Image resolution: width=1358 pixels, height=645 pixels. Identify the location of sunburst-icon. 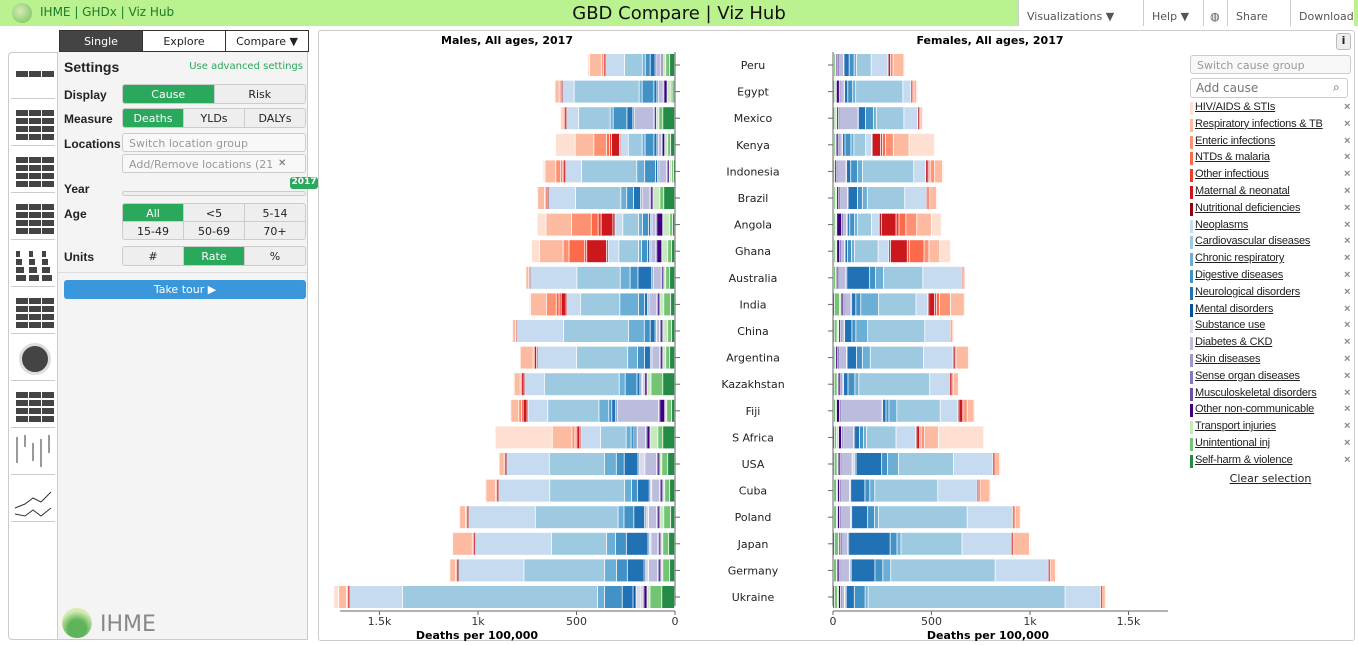
(33, 359).